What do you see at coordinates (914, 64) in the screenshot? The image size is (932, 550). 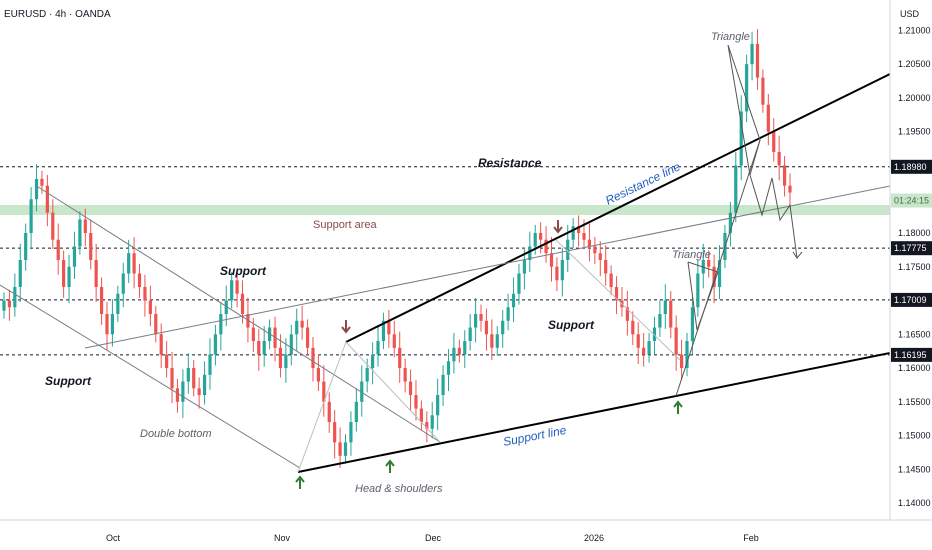 I see `y-tick-label: 1.20500` at bounding box center [914, 64].